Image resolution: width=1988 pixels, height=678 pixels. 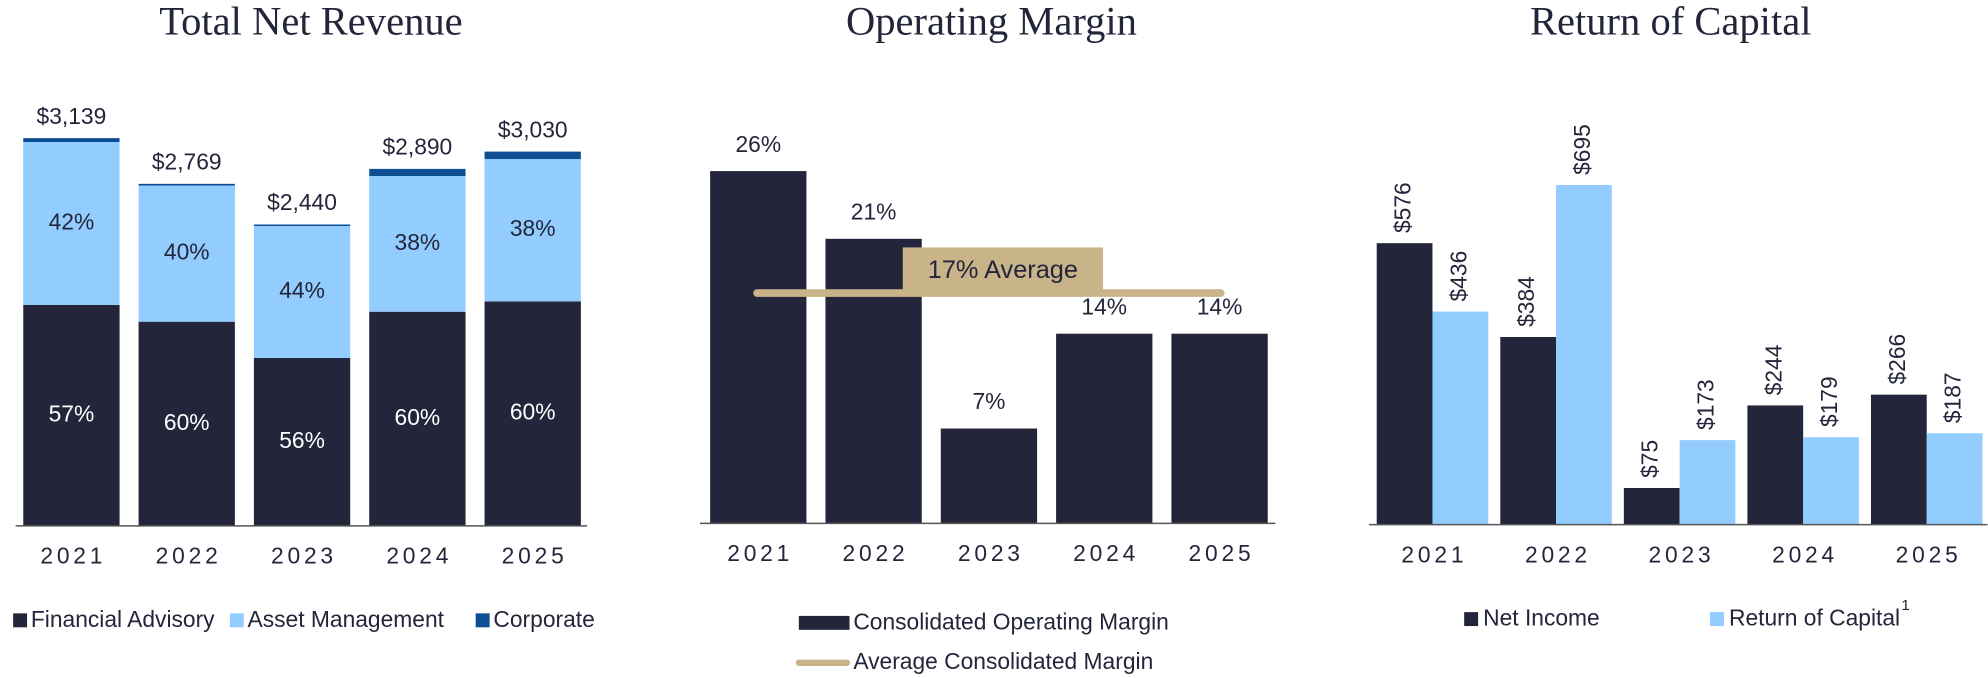 I want to click on data-label: 7%, so click(x=988, y=401).